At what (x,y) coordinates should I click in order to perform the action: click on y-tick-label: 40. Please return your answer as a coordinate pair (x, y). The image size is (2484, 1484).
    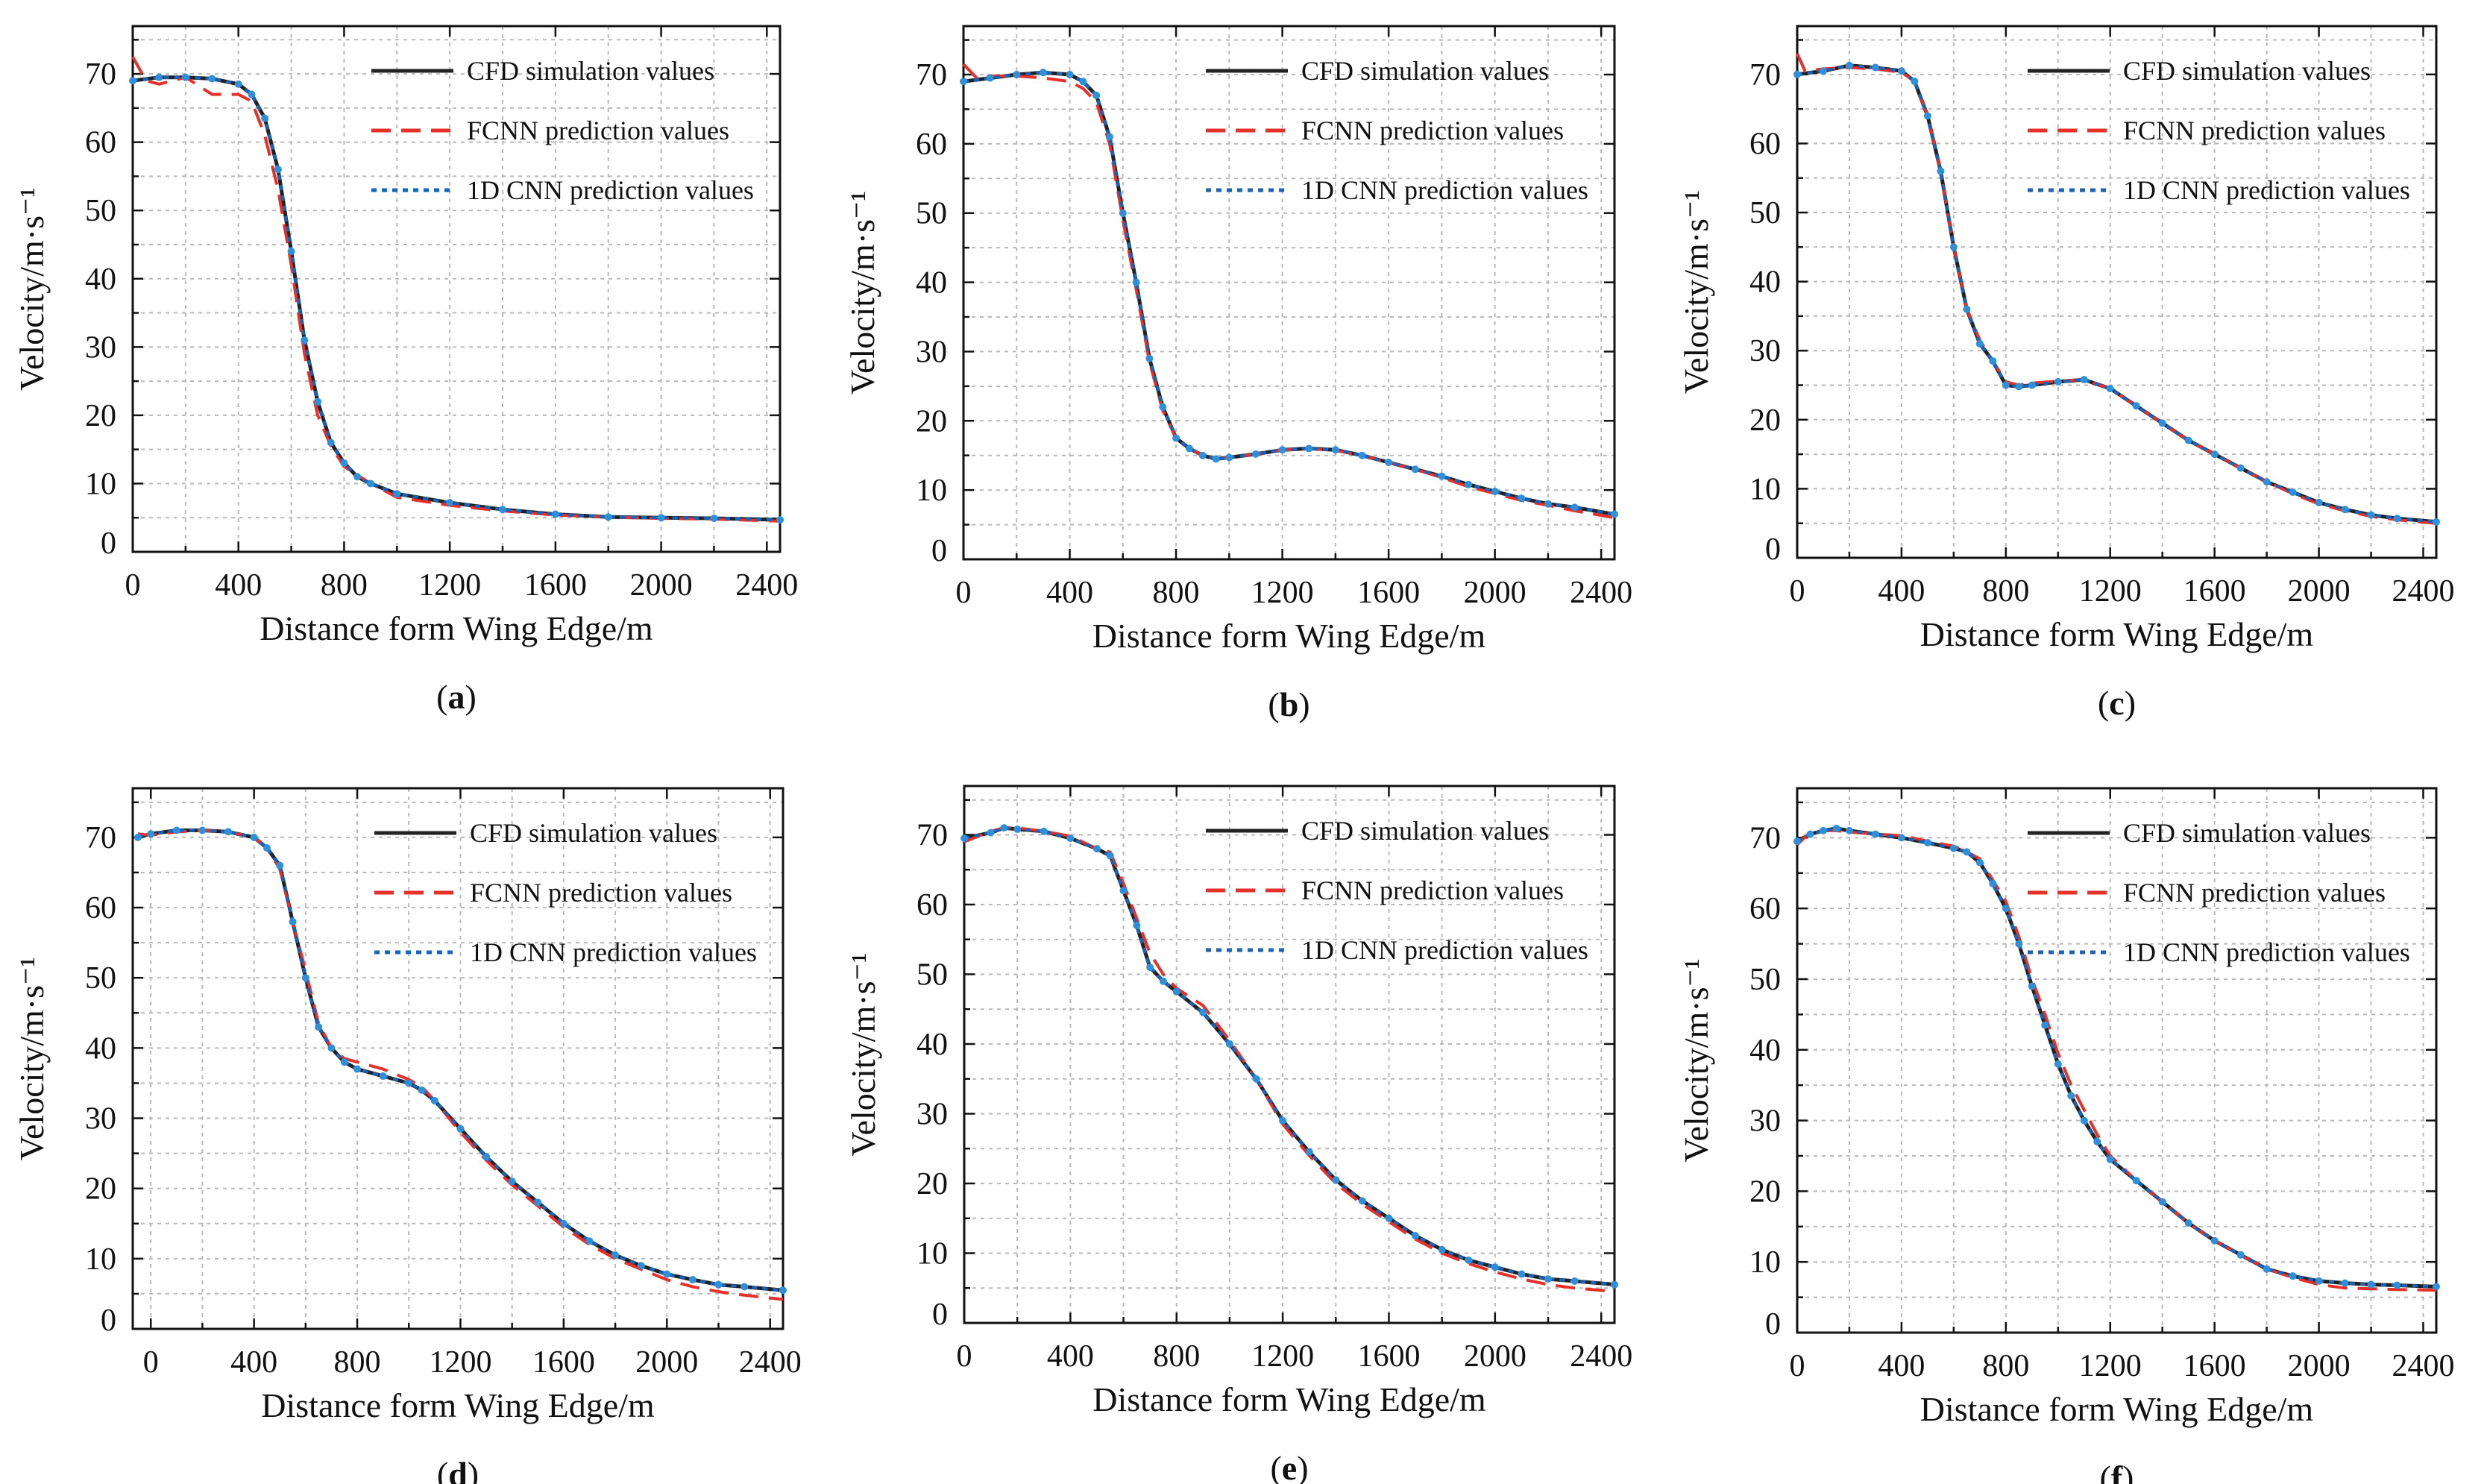
    Looking at the image, I should click on (931, 284).